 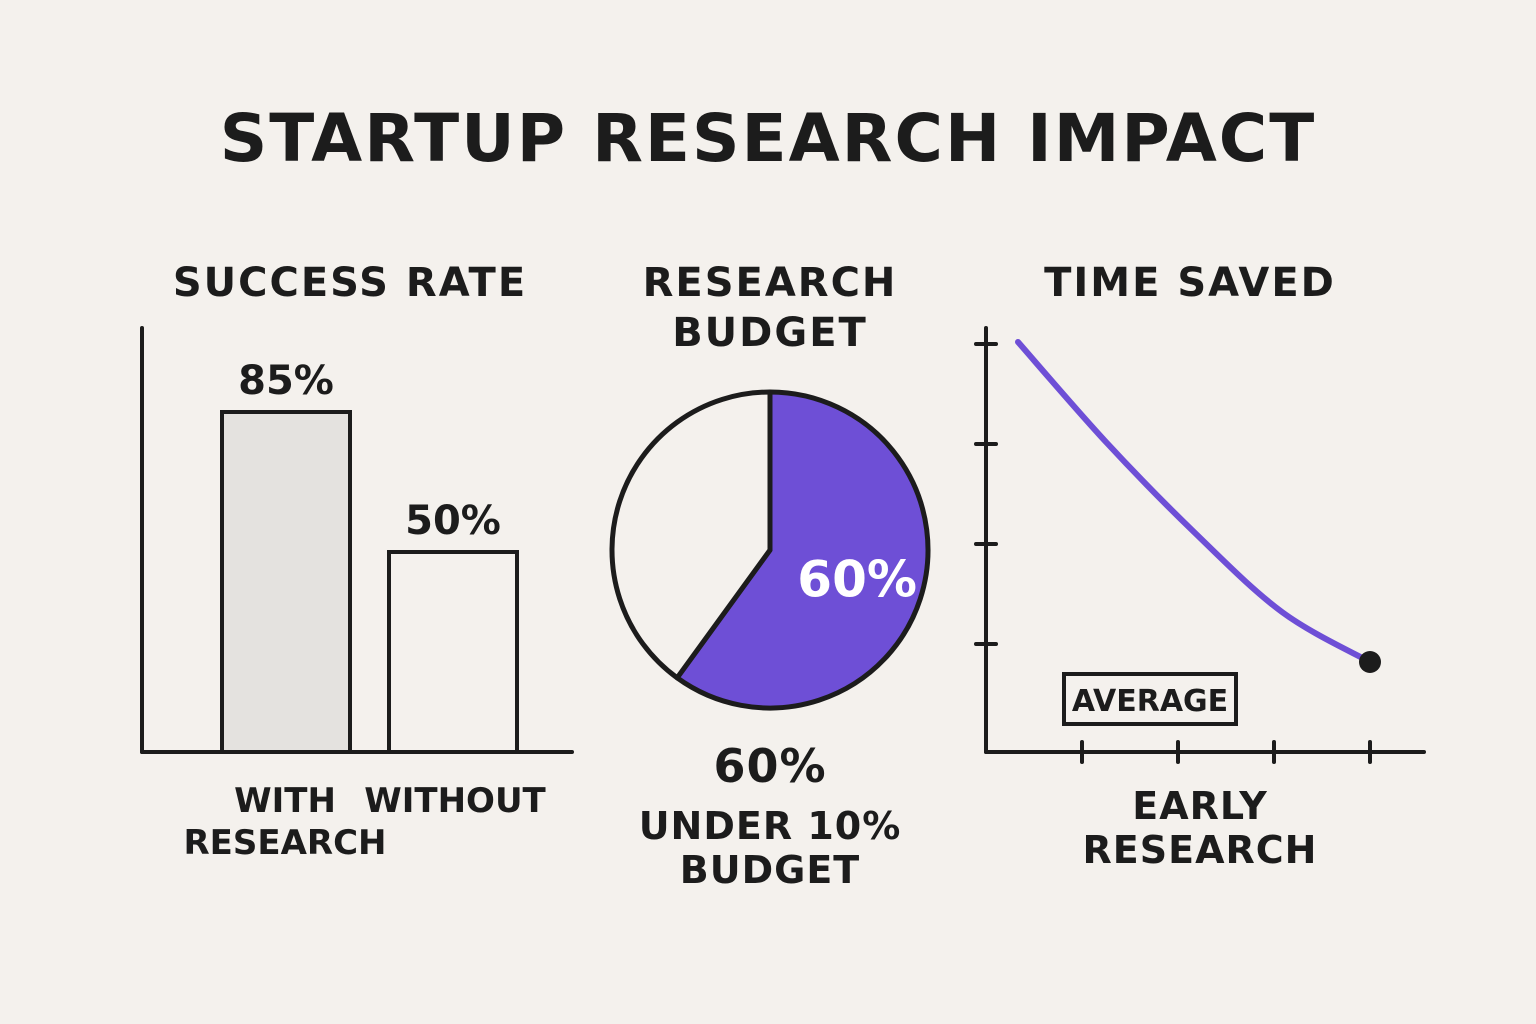 I want to click on budget-caption: UNDER 10% BUDGET, so click(x=770, y=848).